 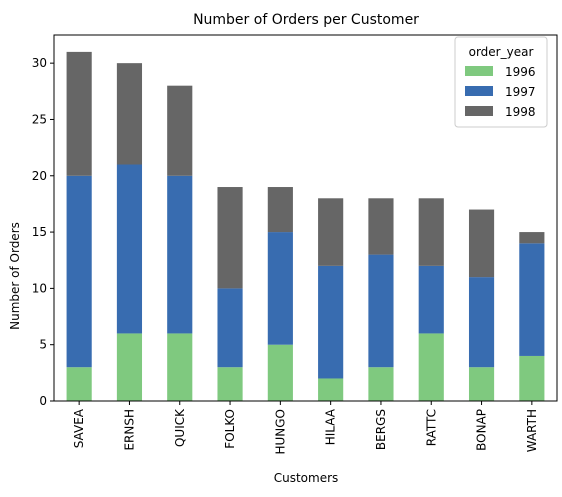 I want to click on bar-folko-1998, so click(x=230, y=238).